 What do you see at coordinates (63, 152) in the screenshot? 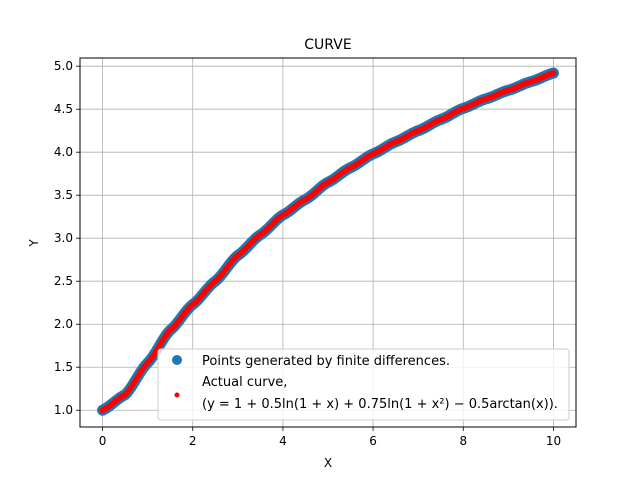
I see `y-tick-label: 4.0` at bounding box center [63, 152].